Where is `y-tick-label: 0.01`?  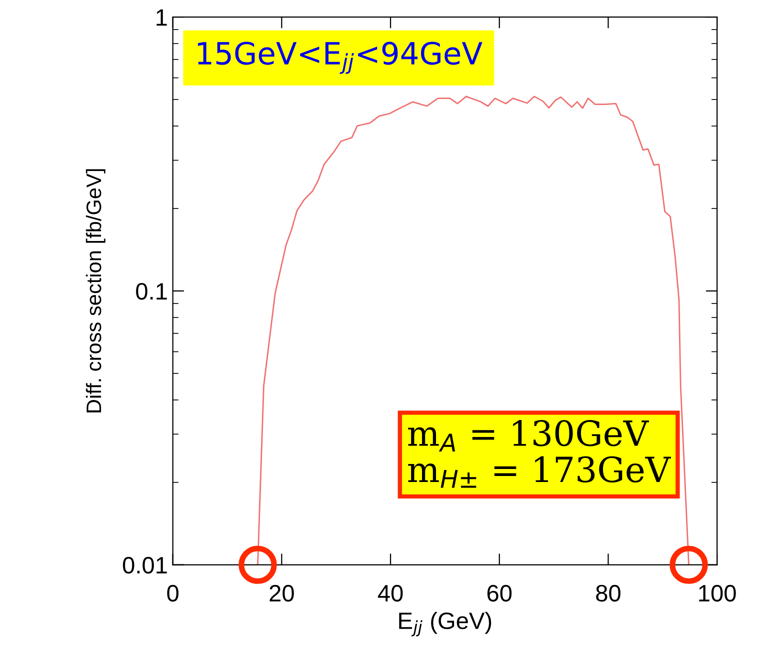 y-tick-label: 0.01 is located at coordinates (144, 565).